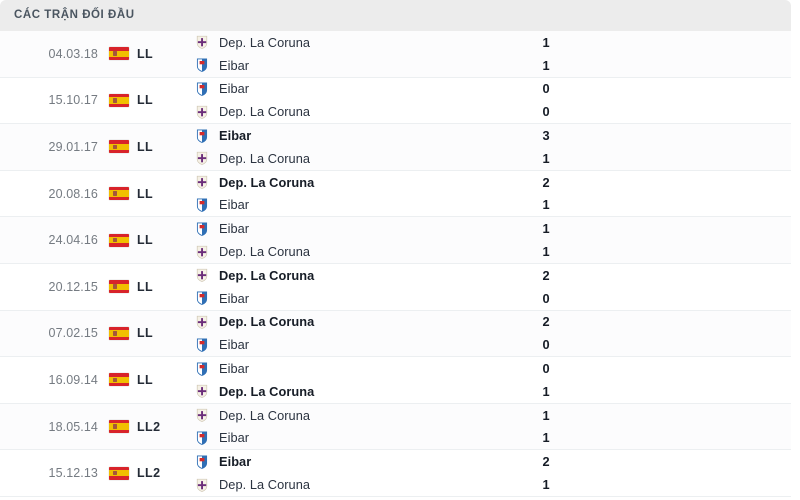 Image resolution: width=800 pixels, height=500 pixels. I want to click on match-date: 20.08.16, so click(73, 193).